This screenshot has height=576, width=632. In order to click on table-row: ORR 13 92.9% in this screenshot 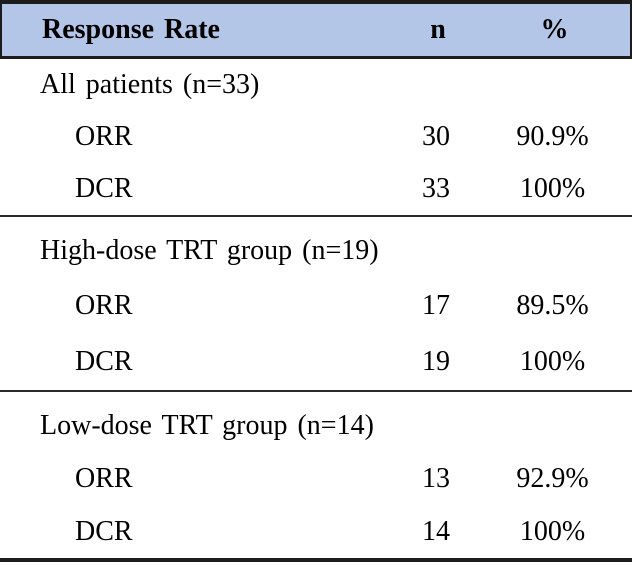, I will do `click(316, 479)`.